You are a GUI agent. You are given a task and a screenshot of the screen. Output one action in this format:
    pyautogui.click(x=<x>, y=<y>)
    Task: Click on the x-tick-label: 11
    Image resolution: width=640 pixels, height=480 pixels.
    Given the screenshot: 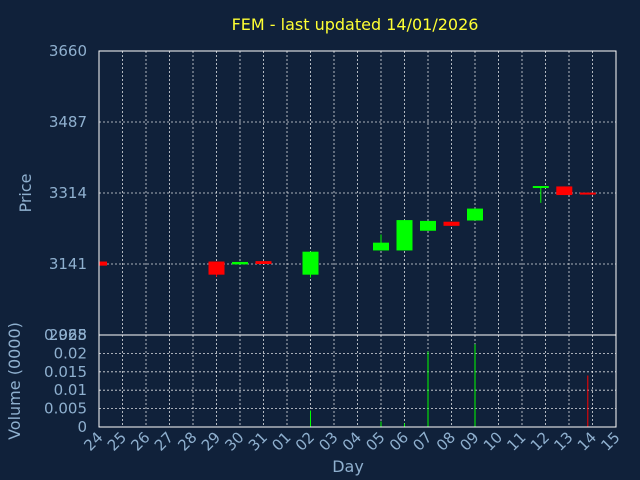 What is the action you would take?
    pyautogui.click(x=516, y=441)
    